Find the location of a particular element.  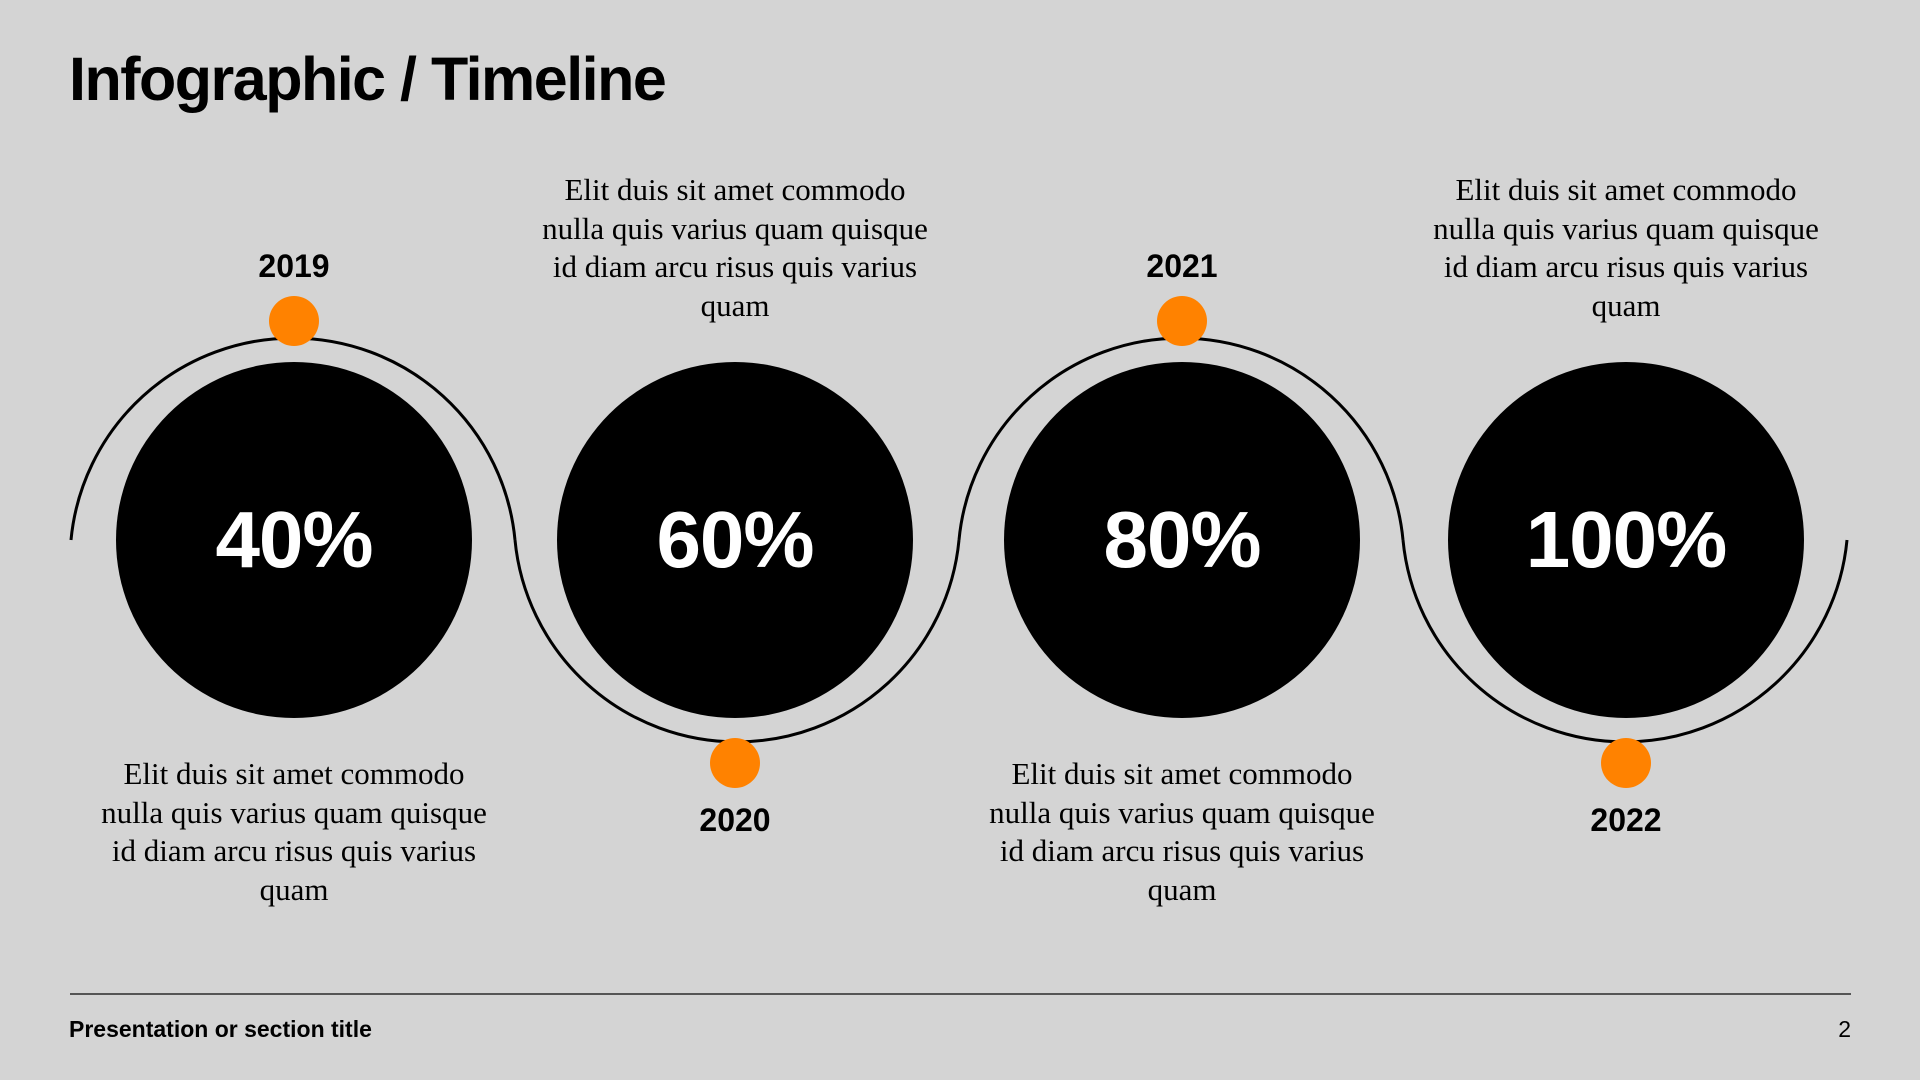

milestone-percent: 60% is located at coordinates (735, 539).